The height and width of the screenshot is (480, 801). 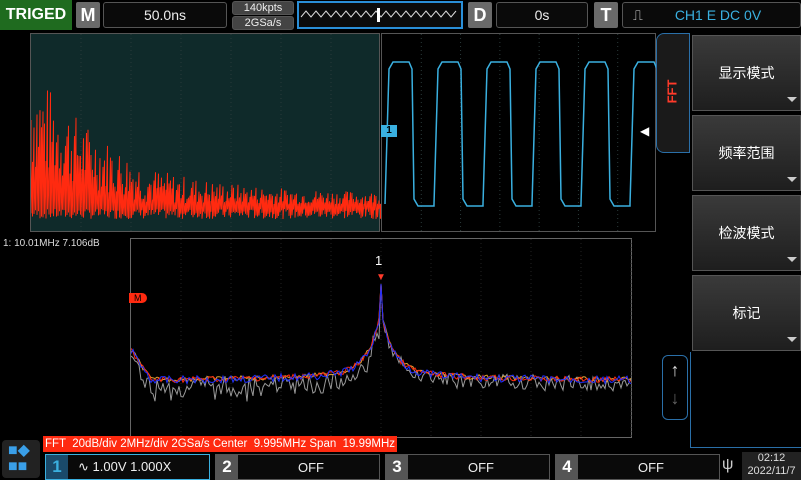 What do you see at coordinates (606, 15) in the screenshot?
I see `t-label: T` at bounding box center [606, 15].